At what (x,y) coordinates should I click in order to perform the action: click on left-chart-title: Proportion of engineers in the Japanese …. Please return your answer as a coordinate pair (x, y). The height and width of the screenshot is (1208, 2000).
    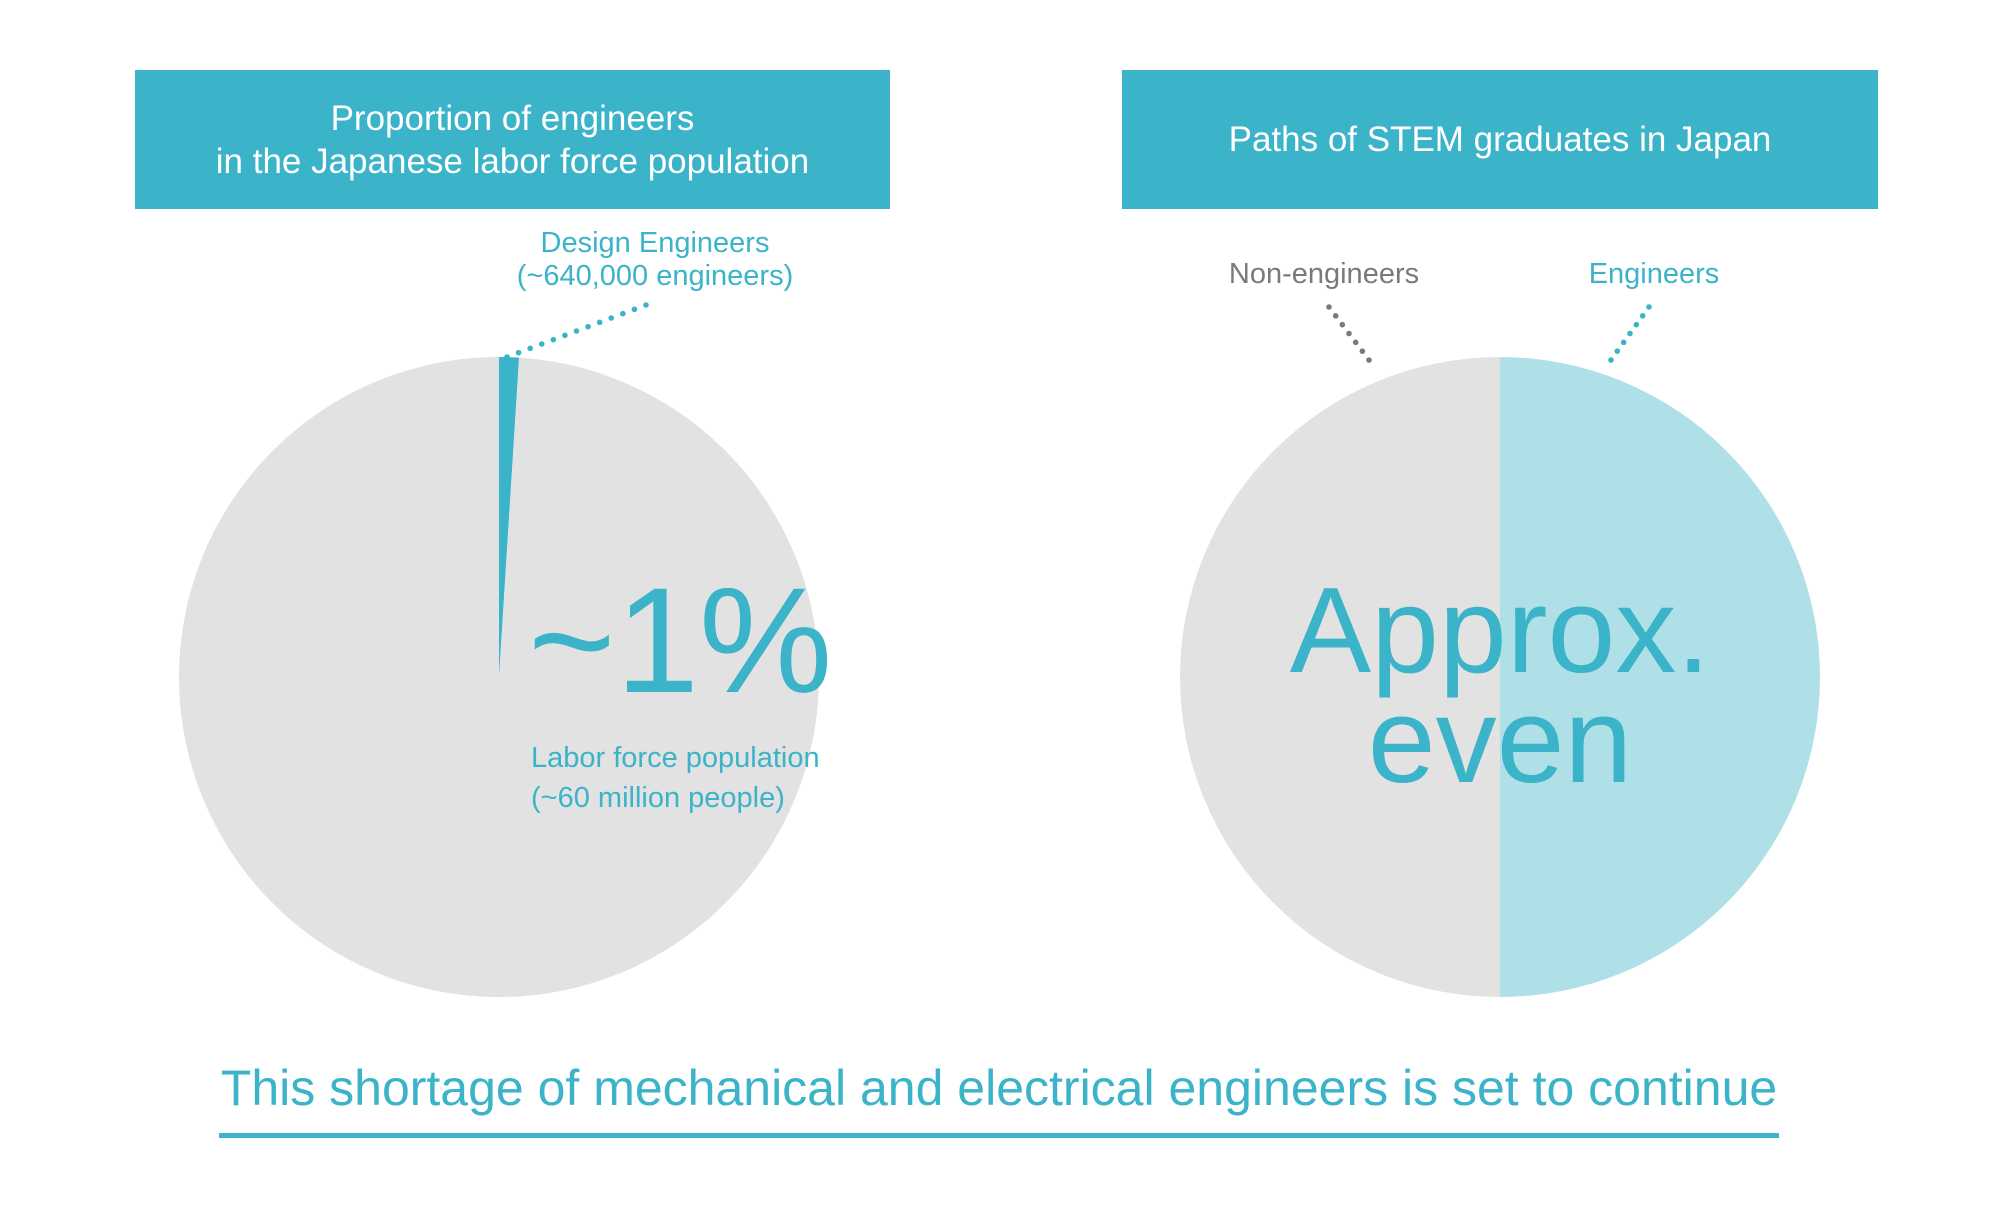
    Looking at the image, I should click on (512, 139).